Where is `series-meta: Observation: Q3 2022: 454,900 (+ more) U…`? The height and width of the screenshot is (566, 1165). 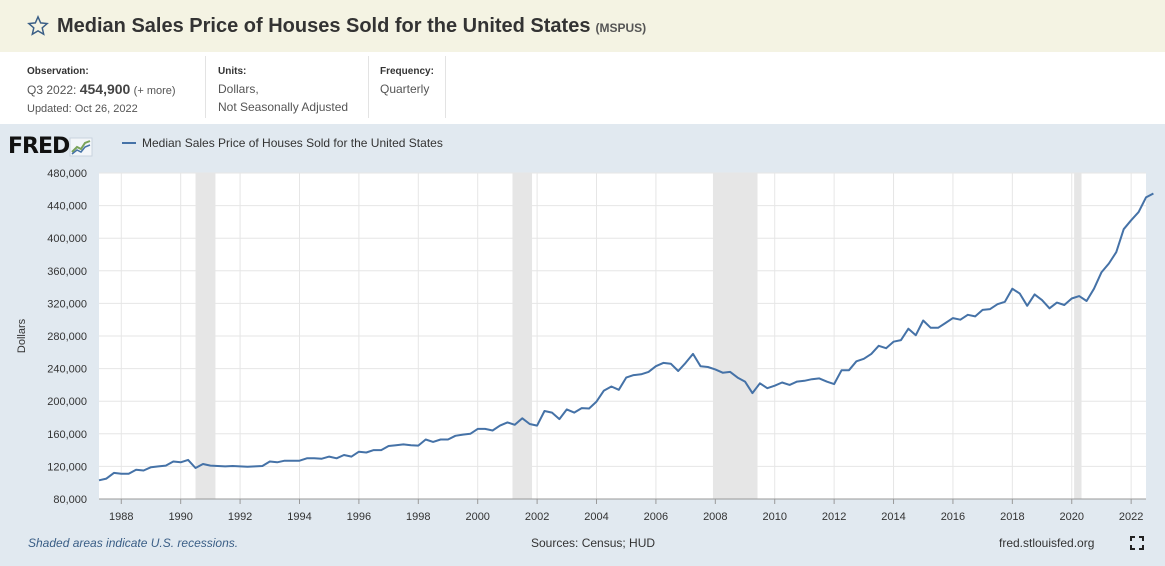 series-meta: Observation: Q3 2022: 454,900 (+ more) U… is located at coordinates (582, 88).